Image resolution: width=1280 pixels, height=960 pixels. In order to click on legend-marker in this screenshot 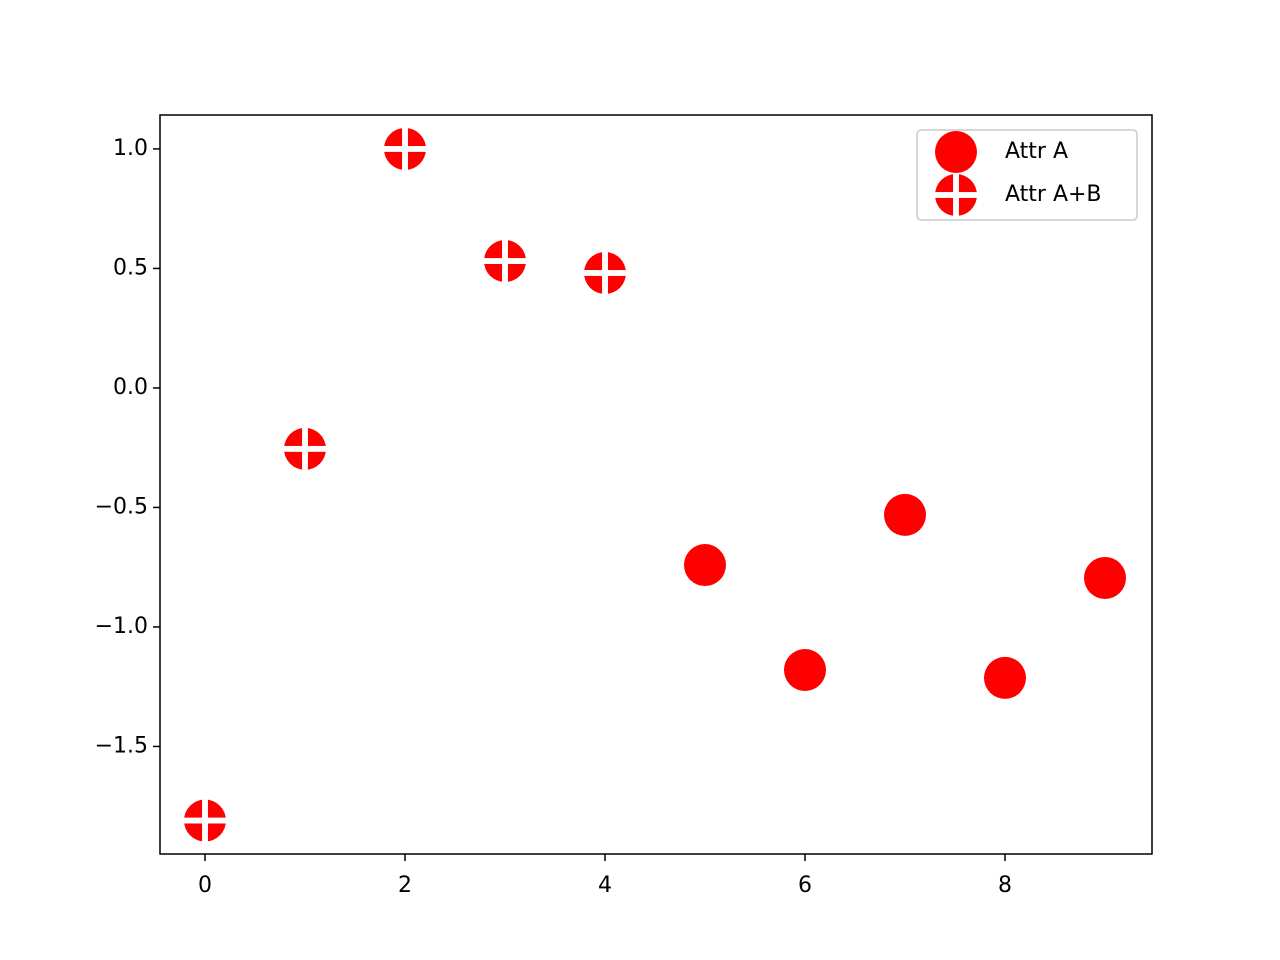, I will do `click(956, 152)`.